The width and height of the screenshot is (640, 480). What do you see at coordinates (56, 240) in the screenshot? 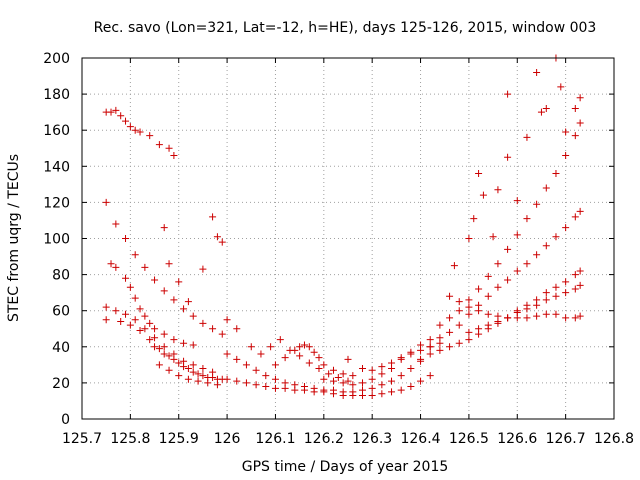
I see `y-tick-label: 100` at bounding box center [56, 240].